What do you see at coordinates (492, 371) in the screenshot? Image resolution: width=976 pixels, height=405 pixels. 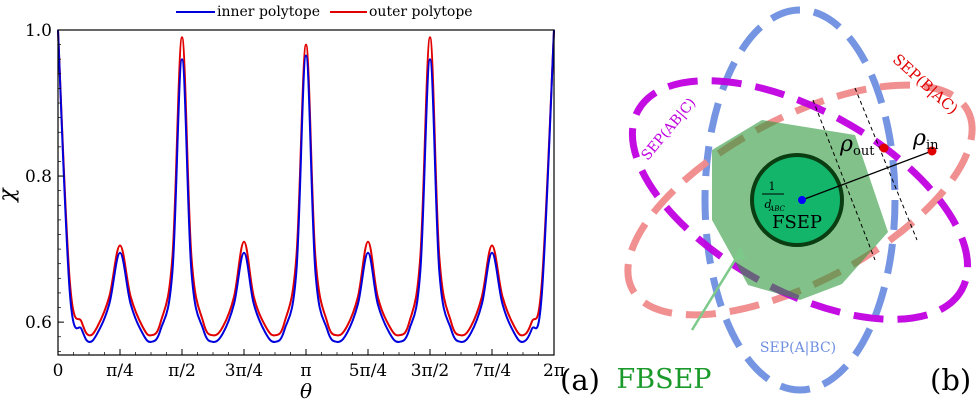 I see `x-tick-label: 7π/4` at bounding box center [492, 371].